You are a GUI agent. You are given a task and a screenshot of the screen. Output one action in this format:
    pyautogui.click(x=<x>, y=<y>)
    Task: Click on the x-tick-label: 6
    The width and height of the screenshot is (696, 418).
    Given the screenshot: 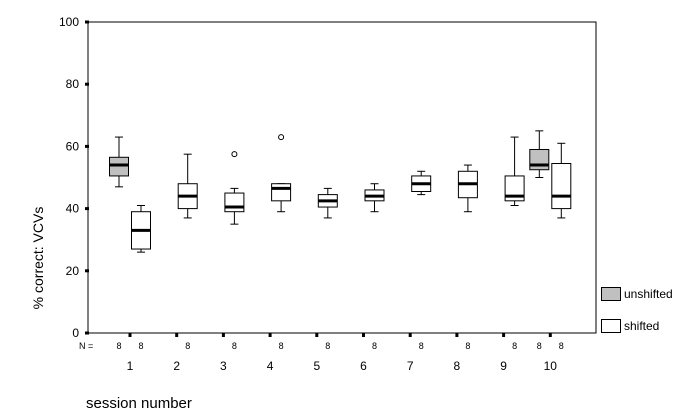 What is the action you would take?
    pyautogui.click(x=363, y=366)
    